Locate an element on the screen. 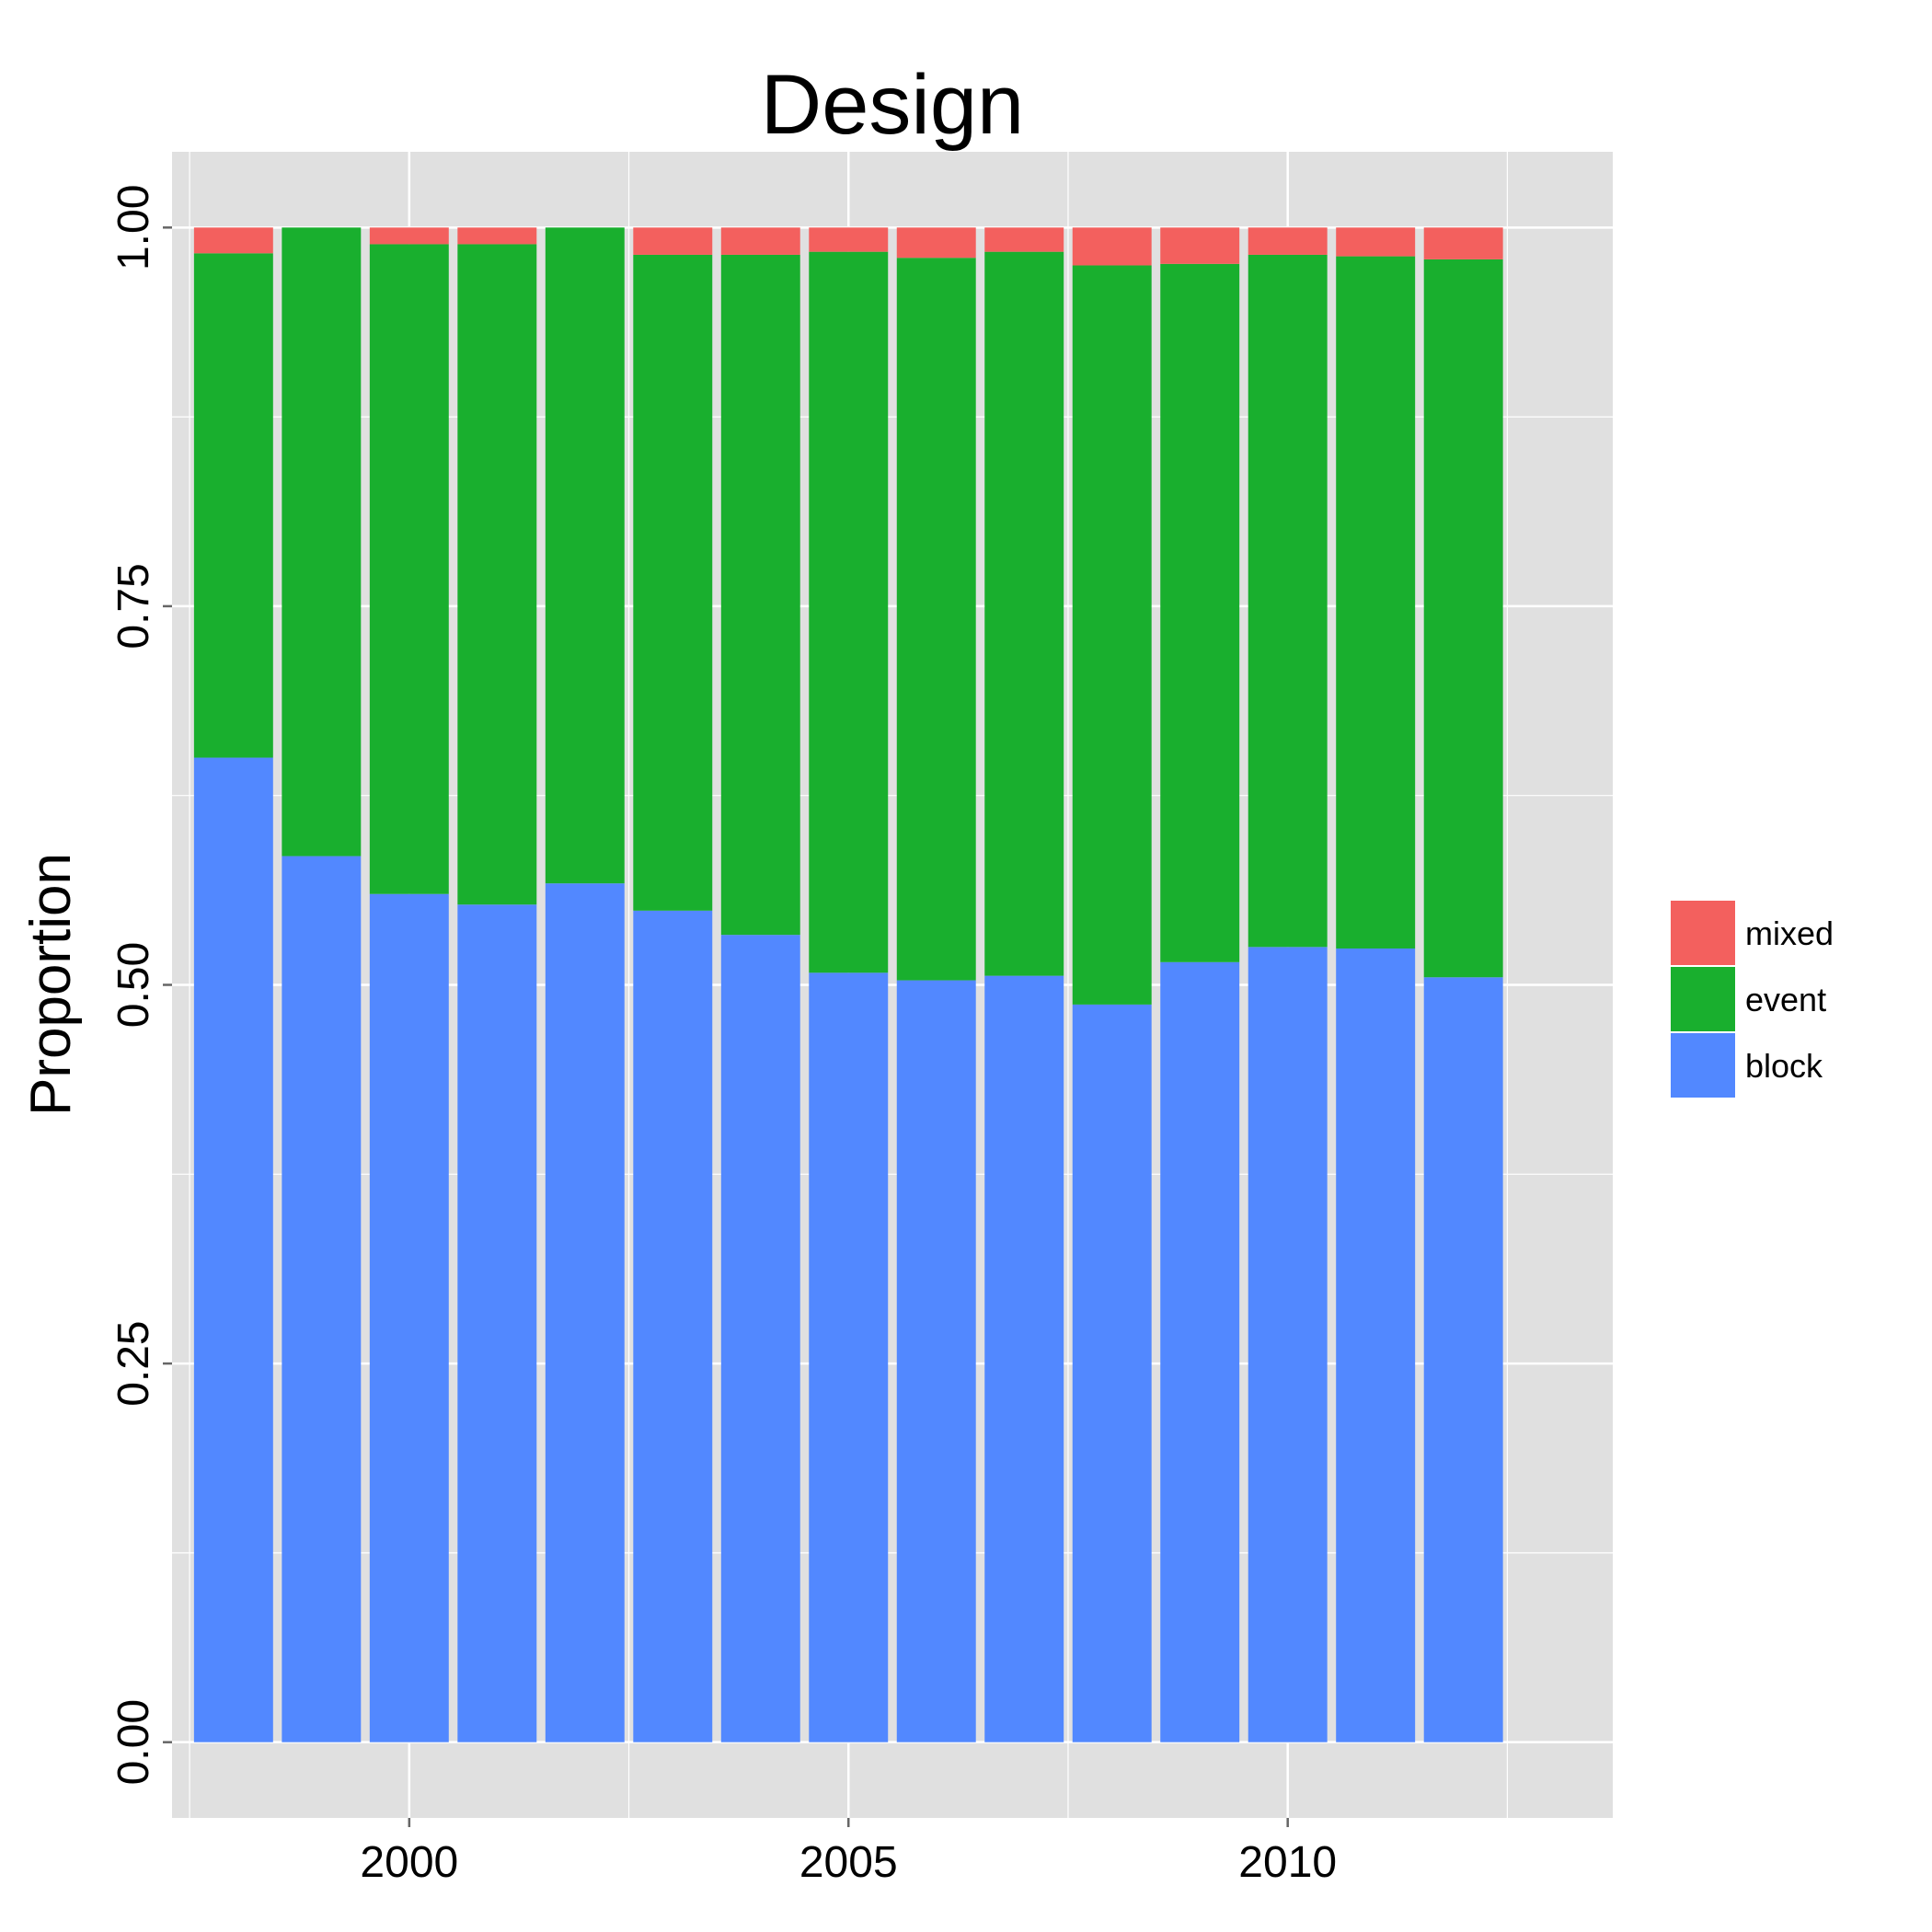  bar-block-2011 is located at coordinates (1376, 1345).